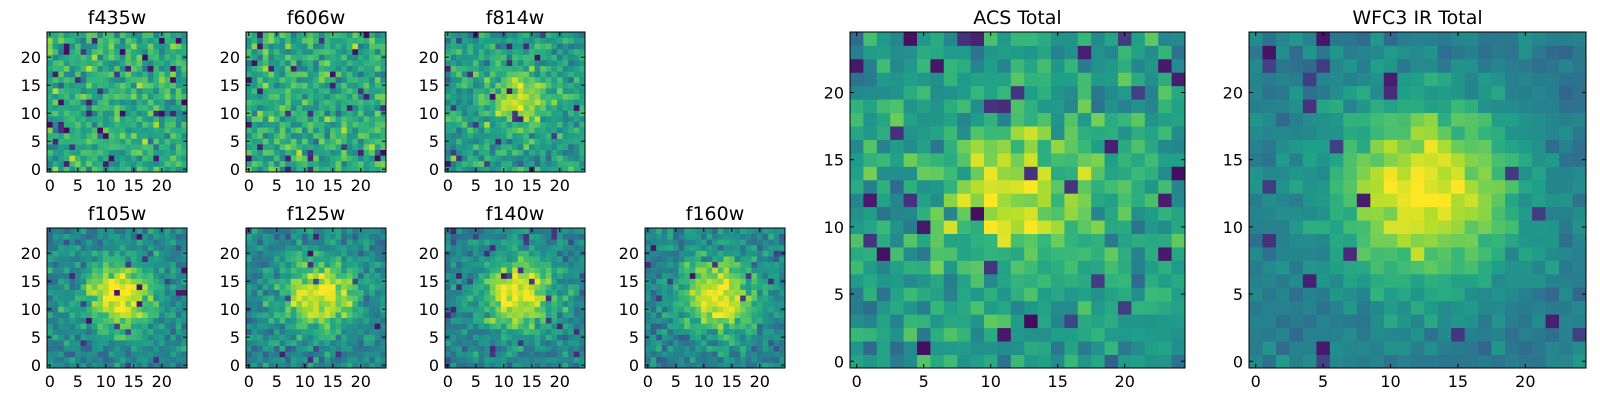 The image size is (1600, 400). I want to click on x-tick-label: 10, so click(106, 381).